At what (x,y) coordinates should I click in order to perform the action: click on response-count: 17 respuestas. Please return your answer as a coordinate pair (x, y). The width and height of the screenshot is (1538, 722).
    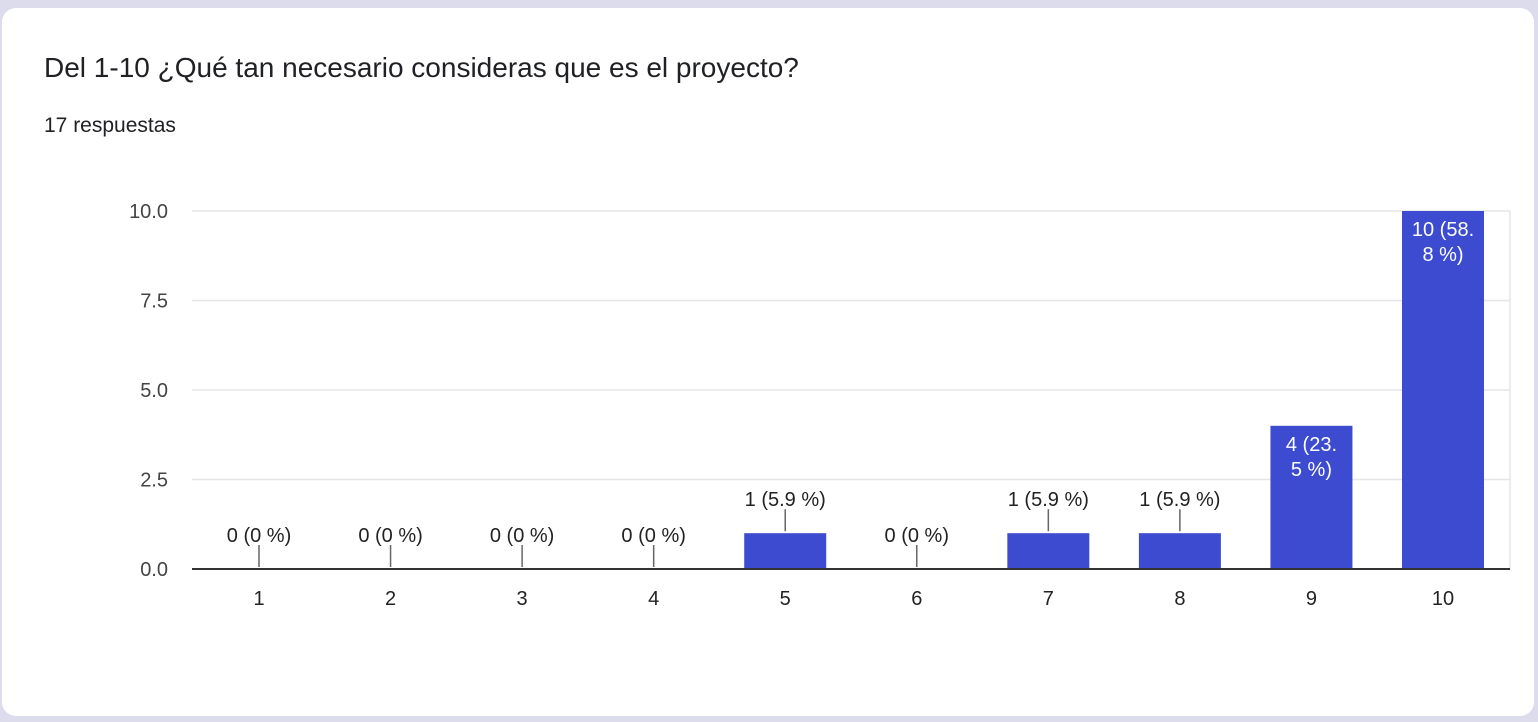
    Looking at the image, I should click on (110, 125).